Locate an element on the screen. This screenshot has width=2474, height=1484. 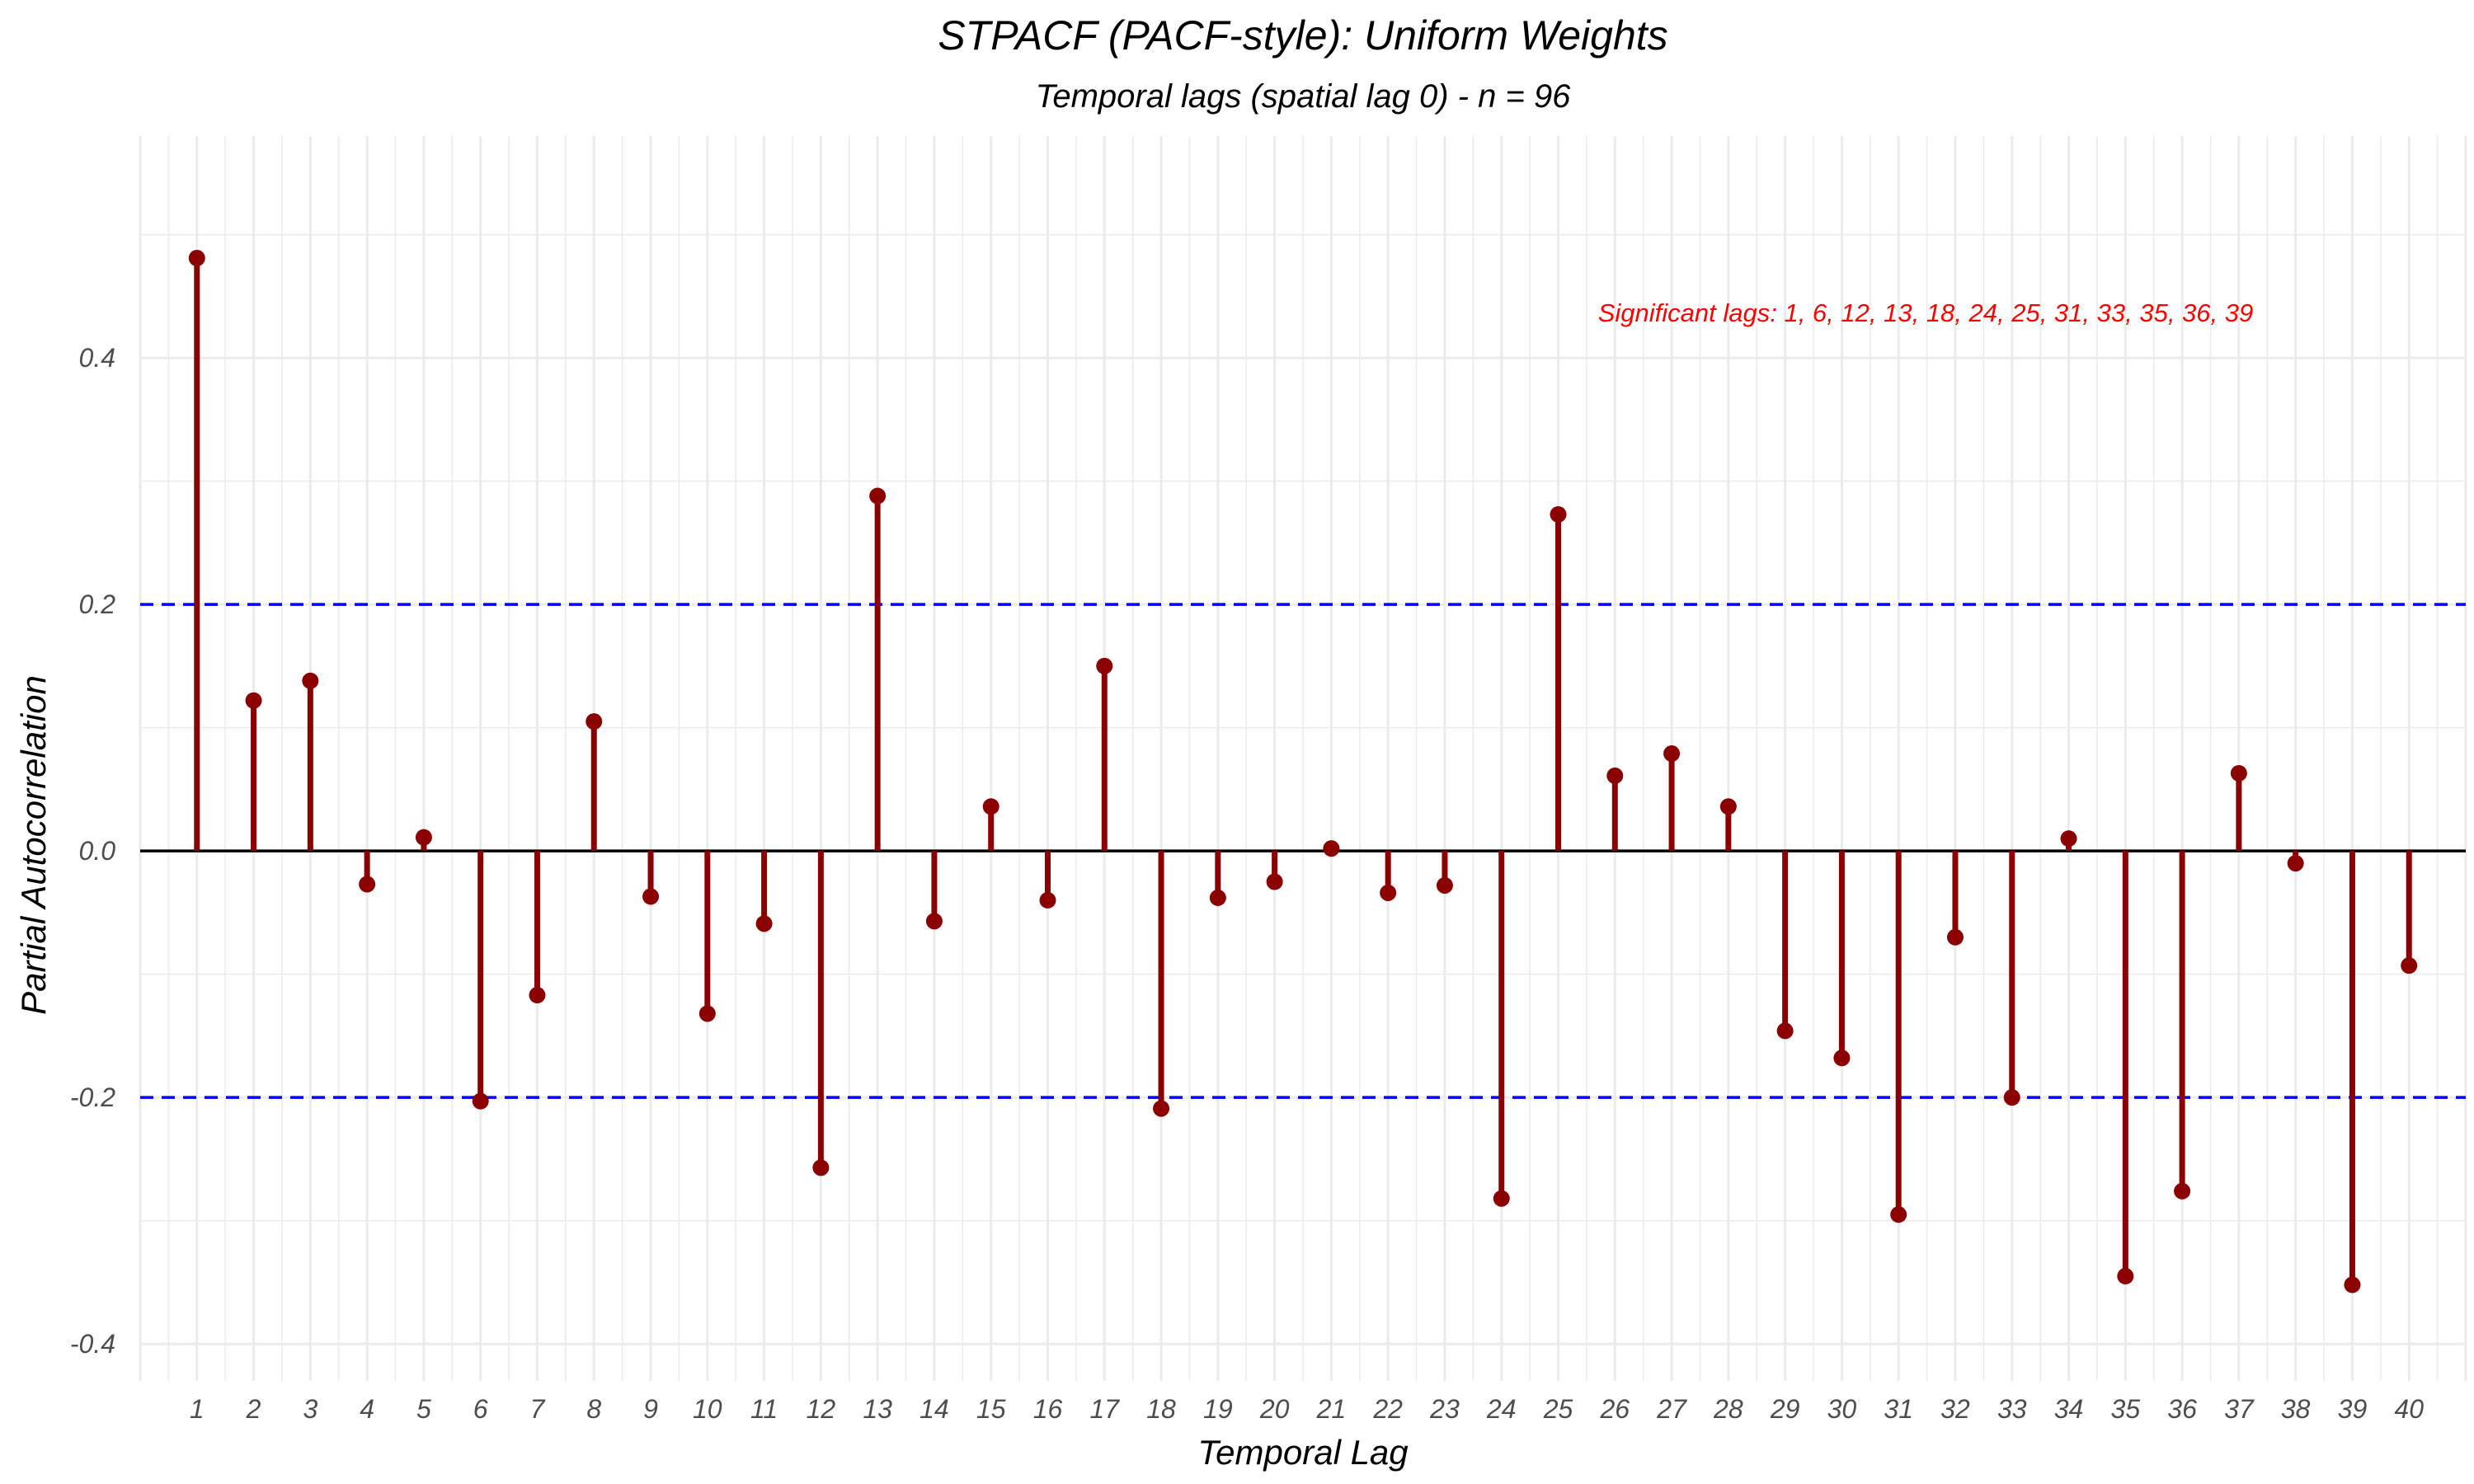
chart-title: STPACF (PACF-style): Uniform Weights is located at coordinates (1302, 35).